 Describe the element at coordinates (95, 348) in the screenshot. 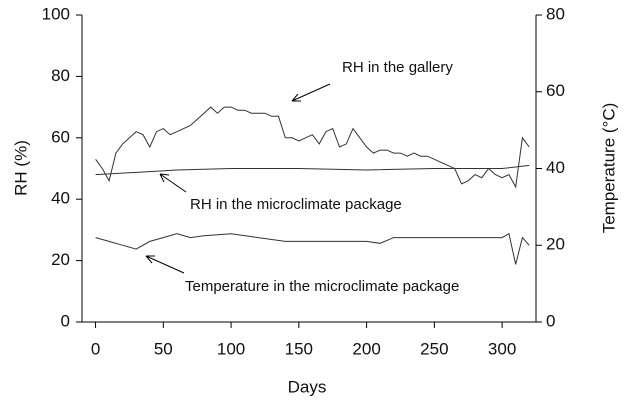

I see `x-tick-label: 0` at that location.